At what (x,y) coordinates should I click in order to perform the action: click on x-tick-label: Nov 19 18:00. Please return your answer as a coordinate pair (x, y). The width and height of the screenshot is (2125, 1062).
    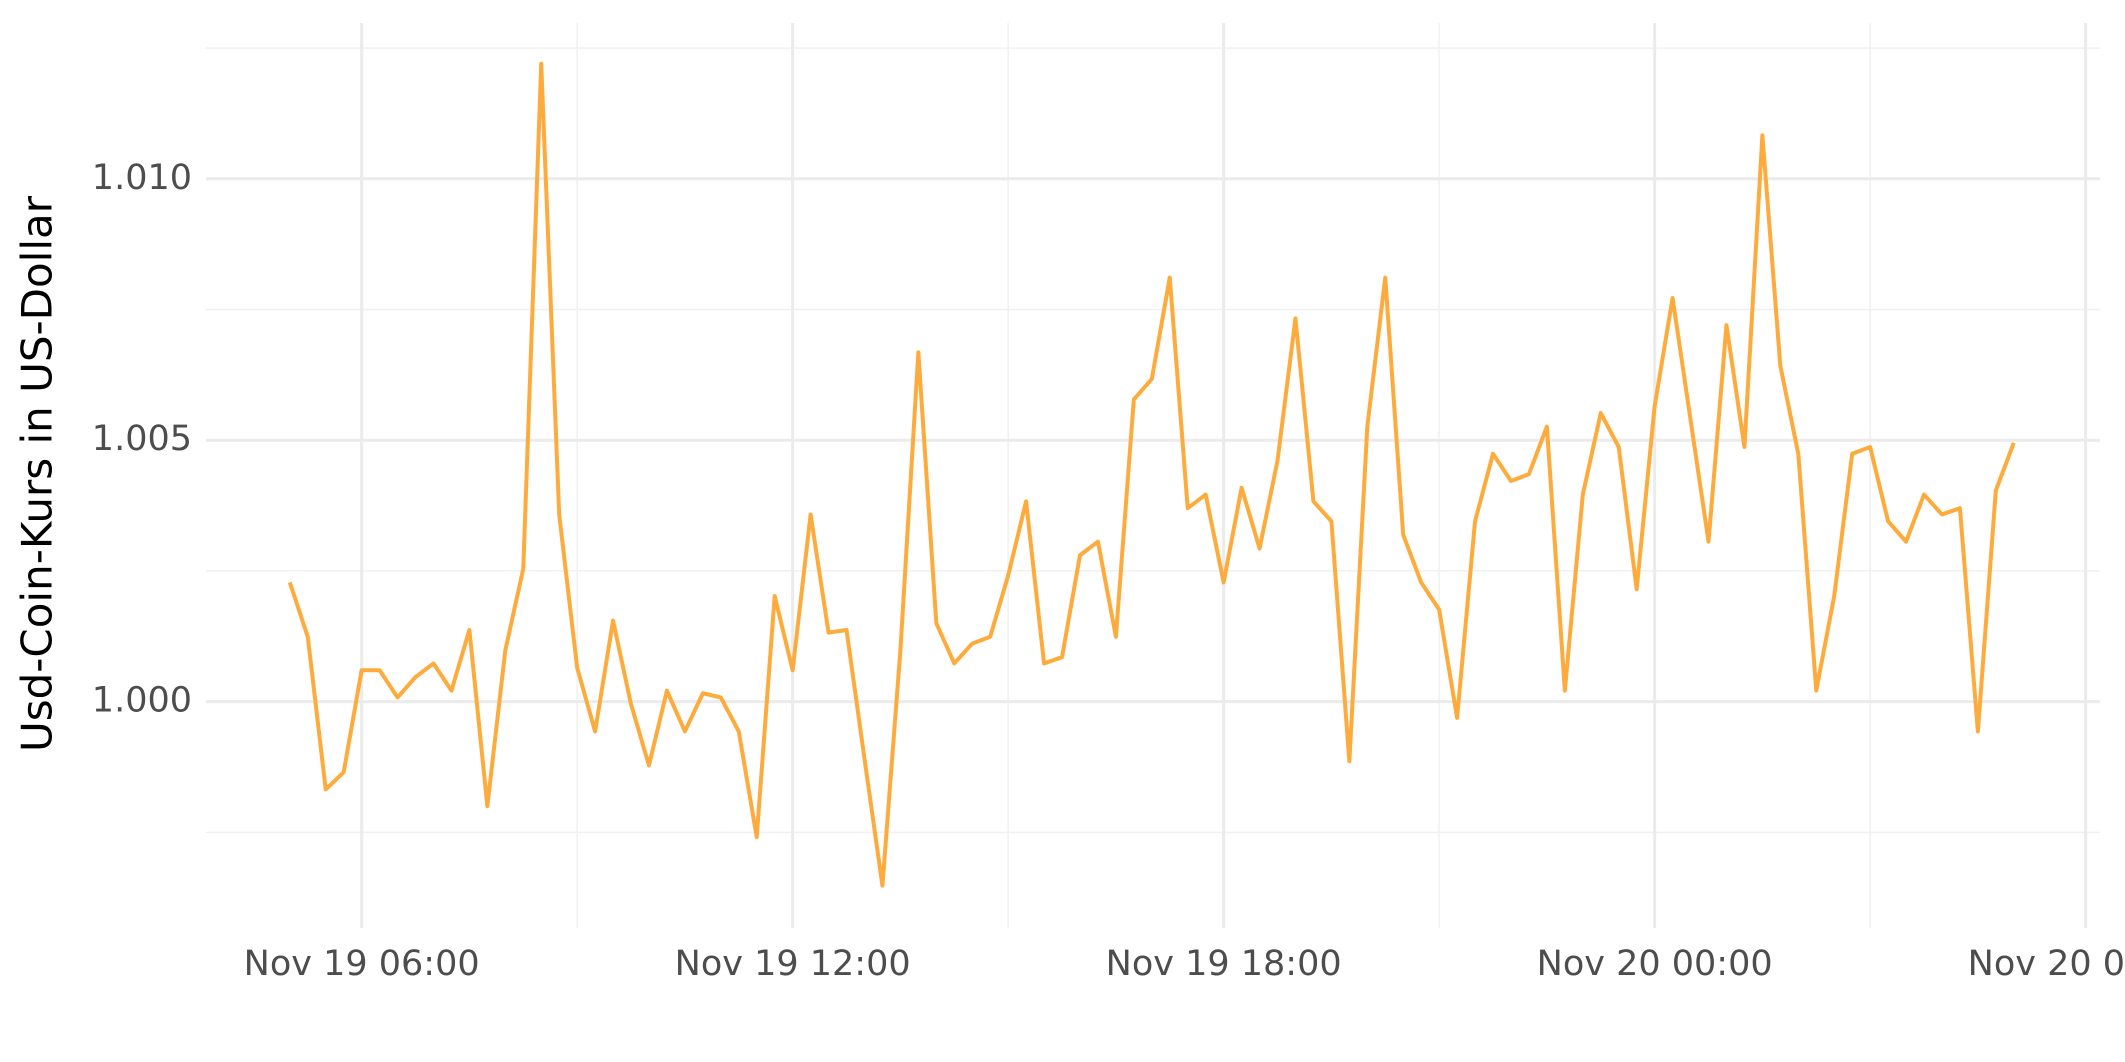
    Looking at the image, I should click on (1224, 964).